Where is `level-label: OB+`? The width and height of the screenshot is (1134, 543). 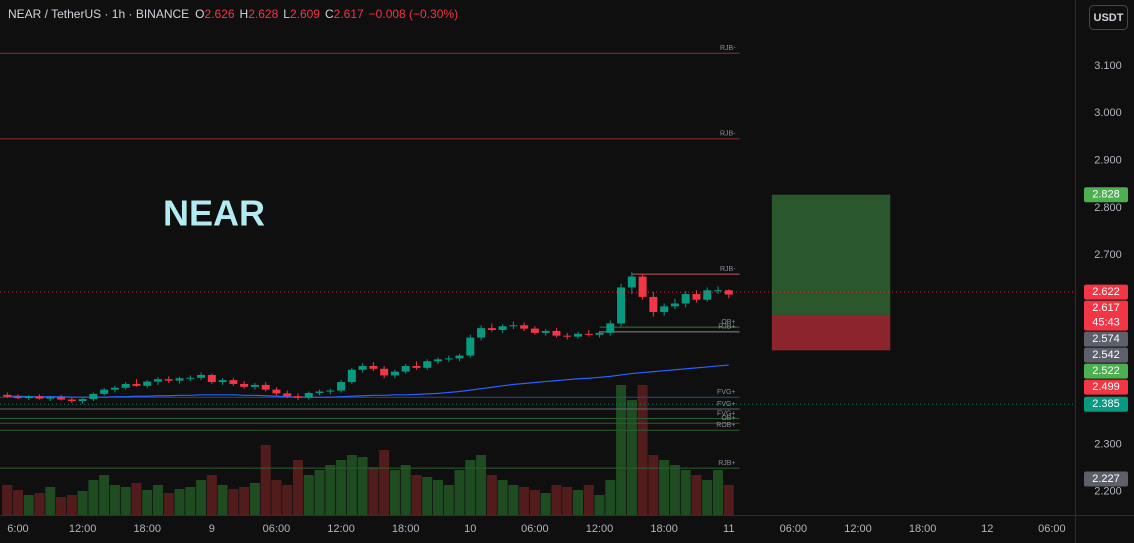
level-label: OB+ is located at coordinates (728, 322).